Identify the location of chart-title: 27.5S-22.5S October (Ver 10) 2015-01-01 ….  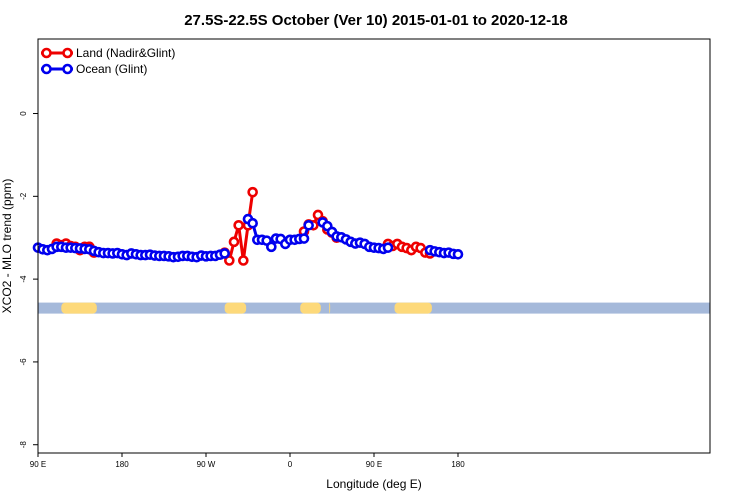
(376, 20).